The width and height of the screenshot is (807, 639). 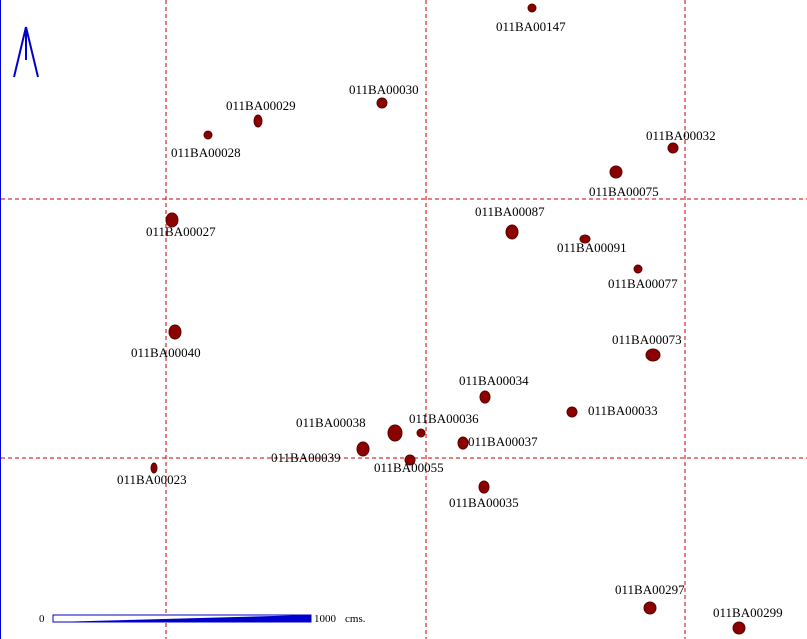 I want to click on well-label: 011BA00091, so click(x=592, y=247).